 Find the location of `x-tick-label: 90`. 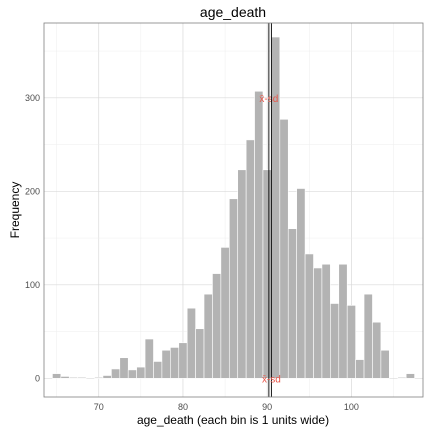

x-tick-label: 90 is located at coordinates (267, 407).